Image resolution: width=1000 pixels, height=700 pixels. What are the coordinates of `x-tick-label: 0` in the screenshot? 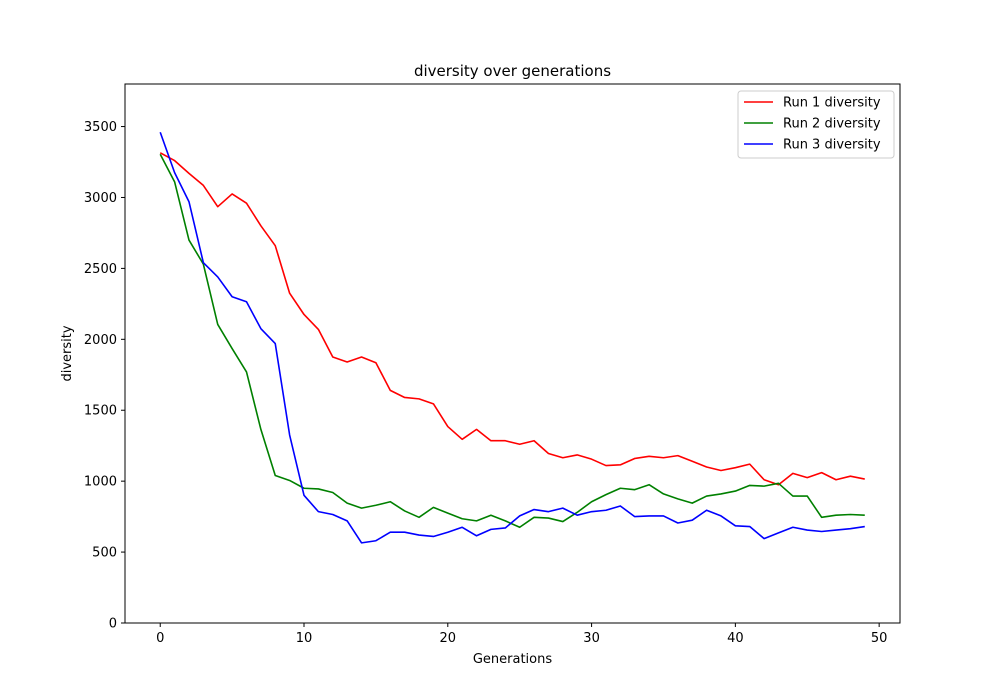 It's located at (160, 638).